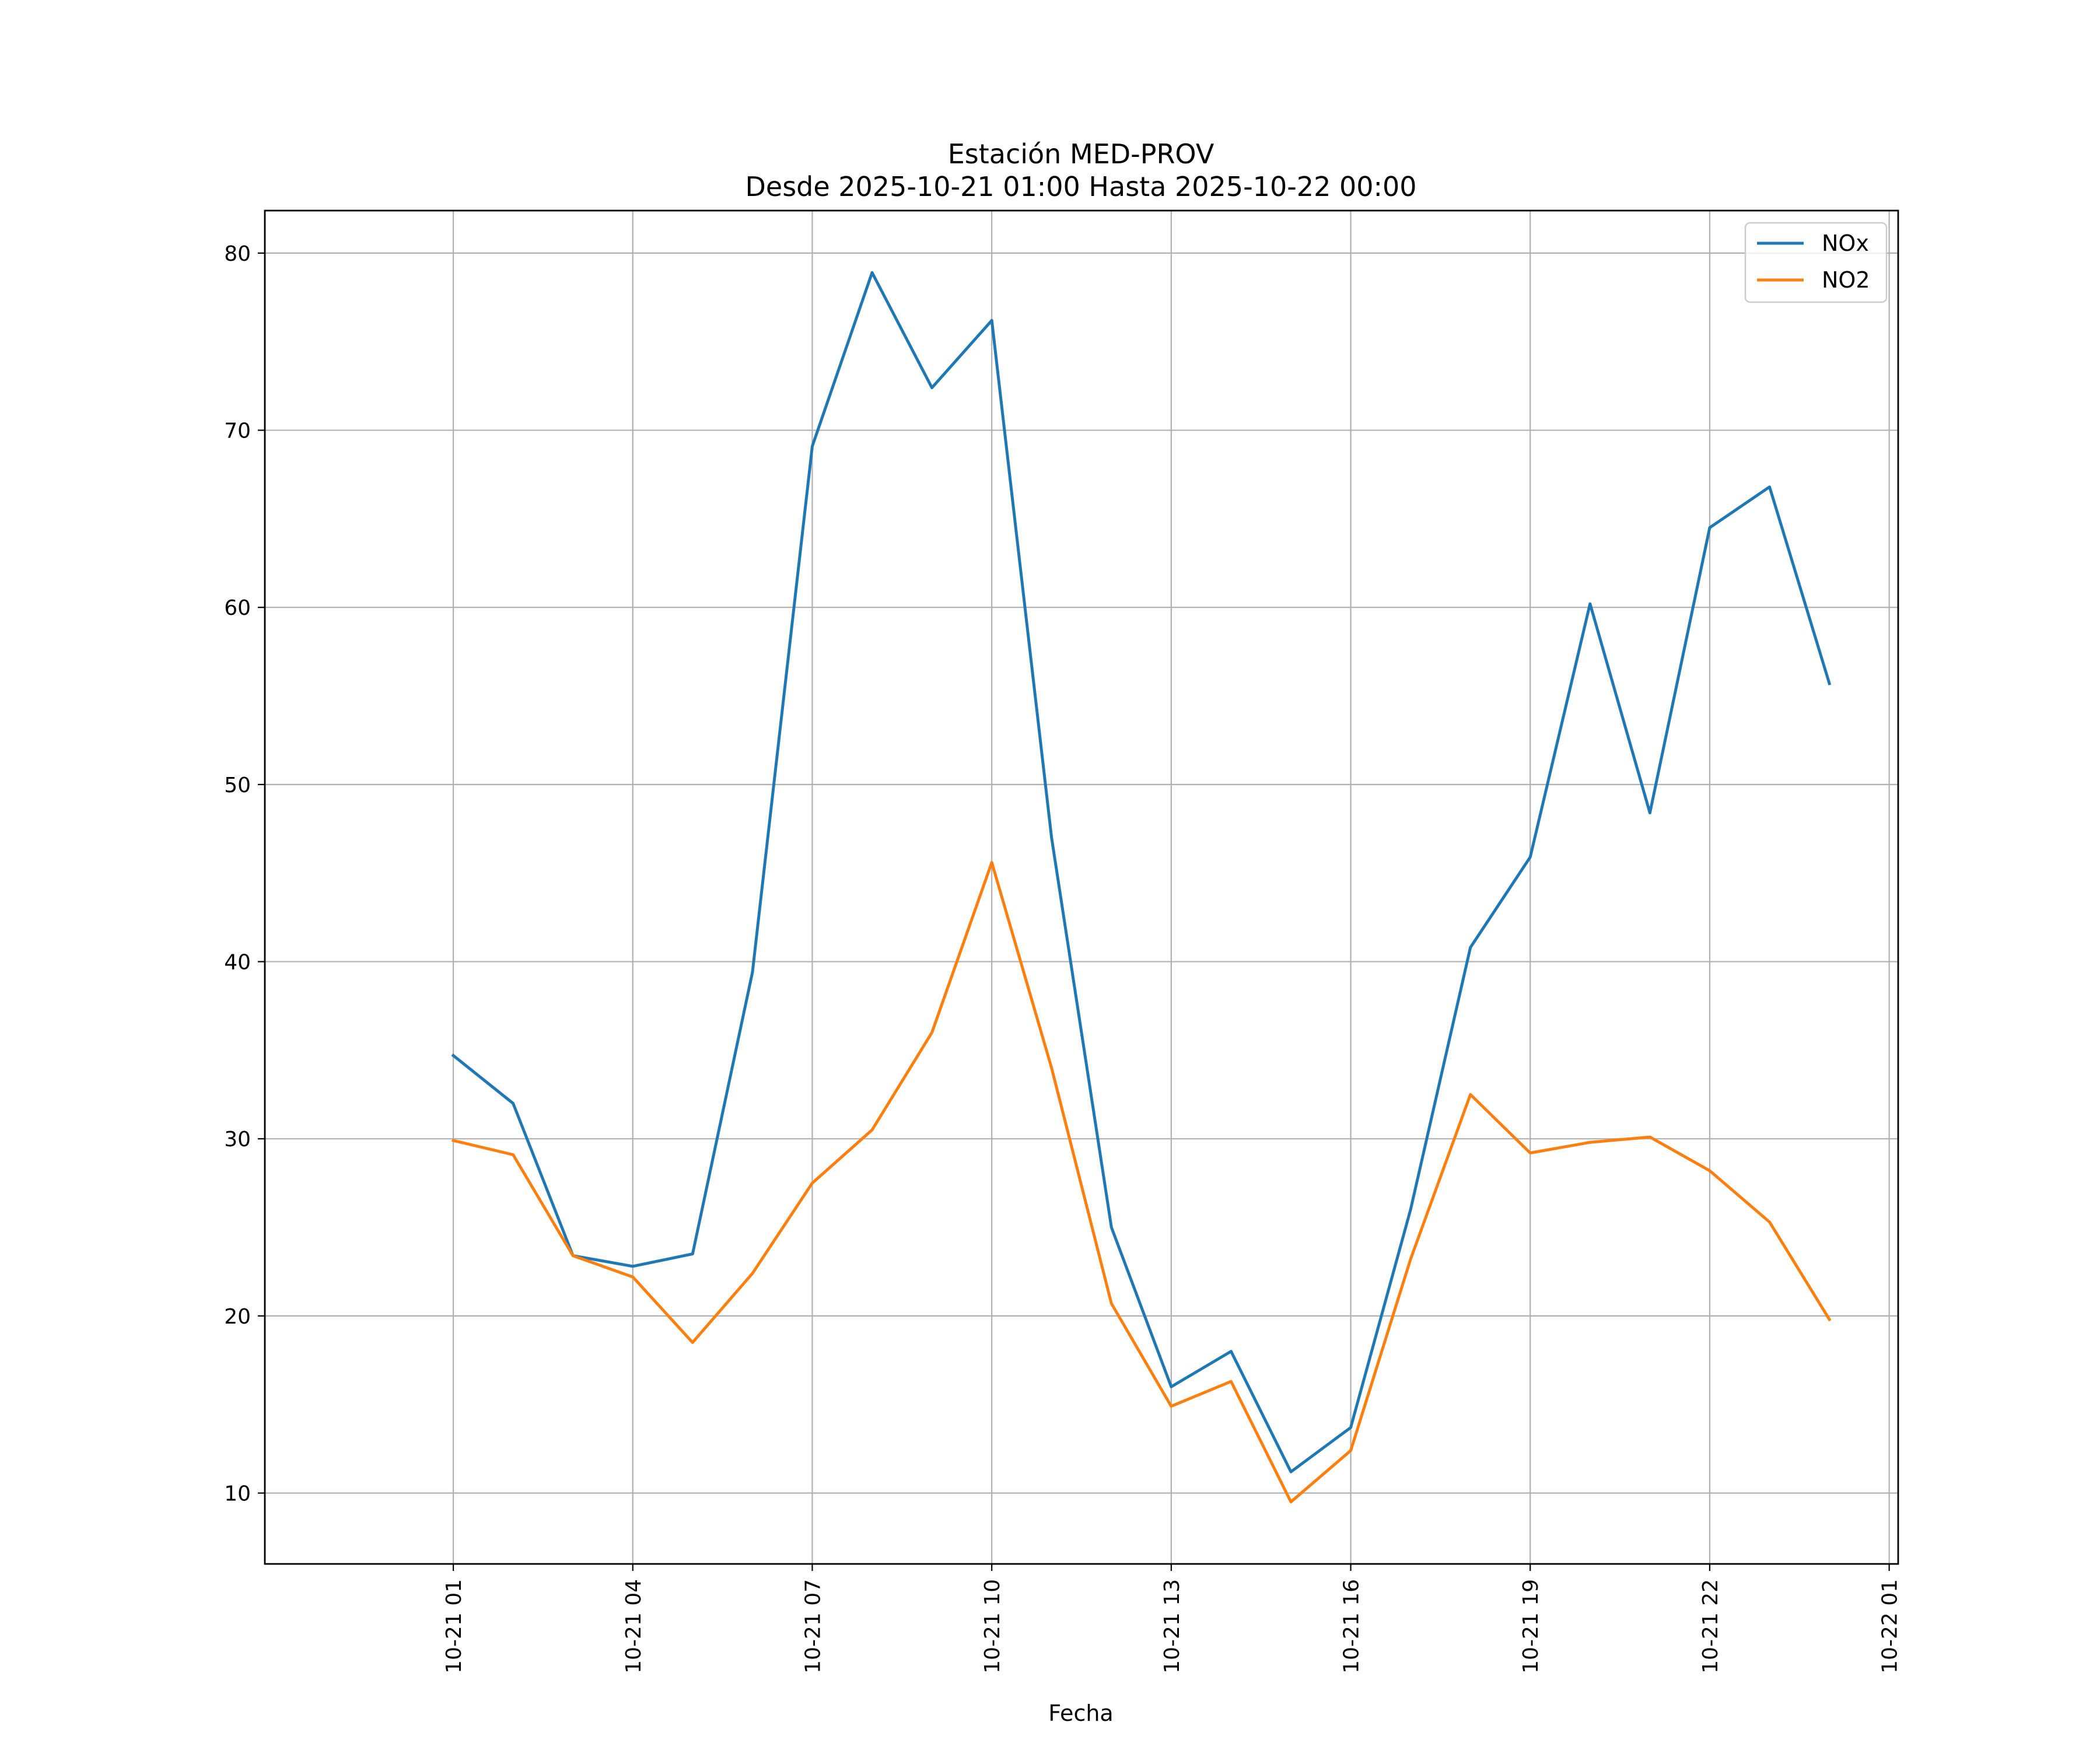 The image size is (2100, 1750). What do you see at coordinates (237, 608) in the screenshot?
I see `y-tick-label: 60` at bounding box center [237, 608].